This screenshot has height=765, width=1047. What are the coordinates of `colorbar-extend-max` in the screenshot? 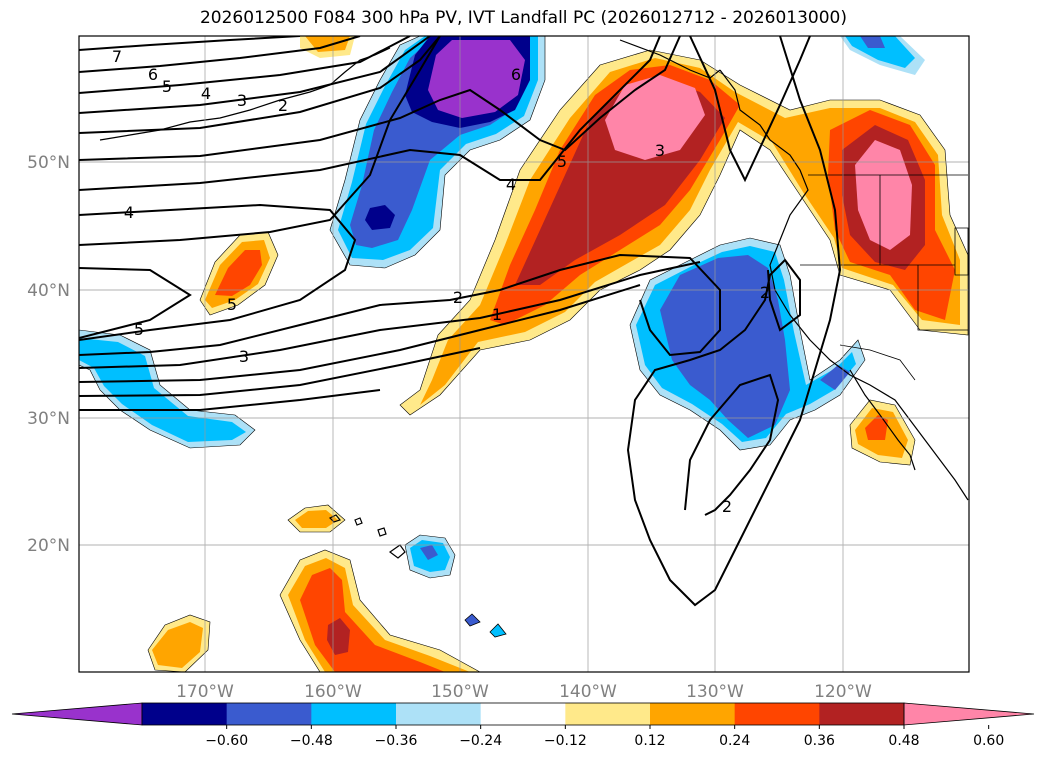 It's located at (969, 714).